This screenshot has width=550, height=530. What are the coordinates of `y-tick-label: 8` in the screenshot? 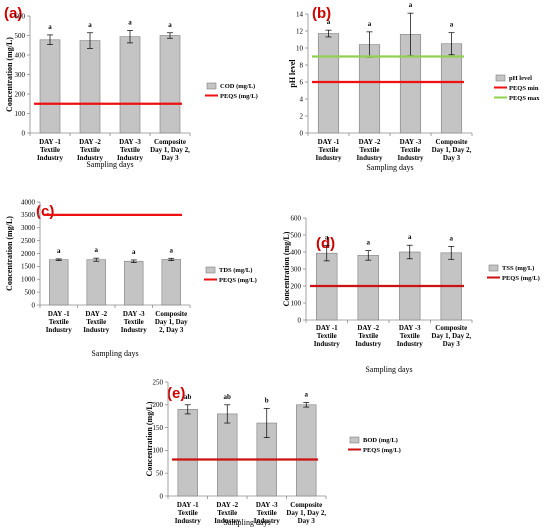 It's located at (302, 65).